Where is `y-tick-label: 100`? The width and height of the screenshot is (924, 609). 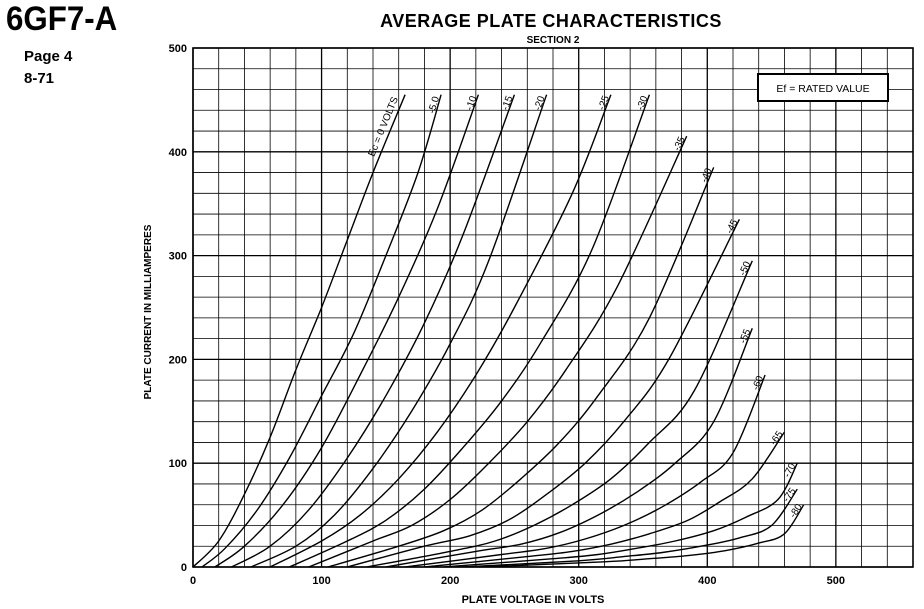
y-tick-label: 100 is located at coordinates (178, 464).